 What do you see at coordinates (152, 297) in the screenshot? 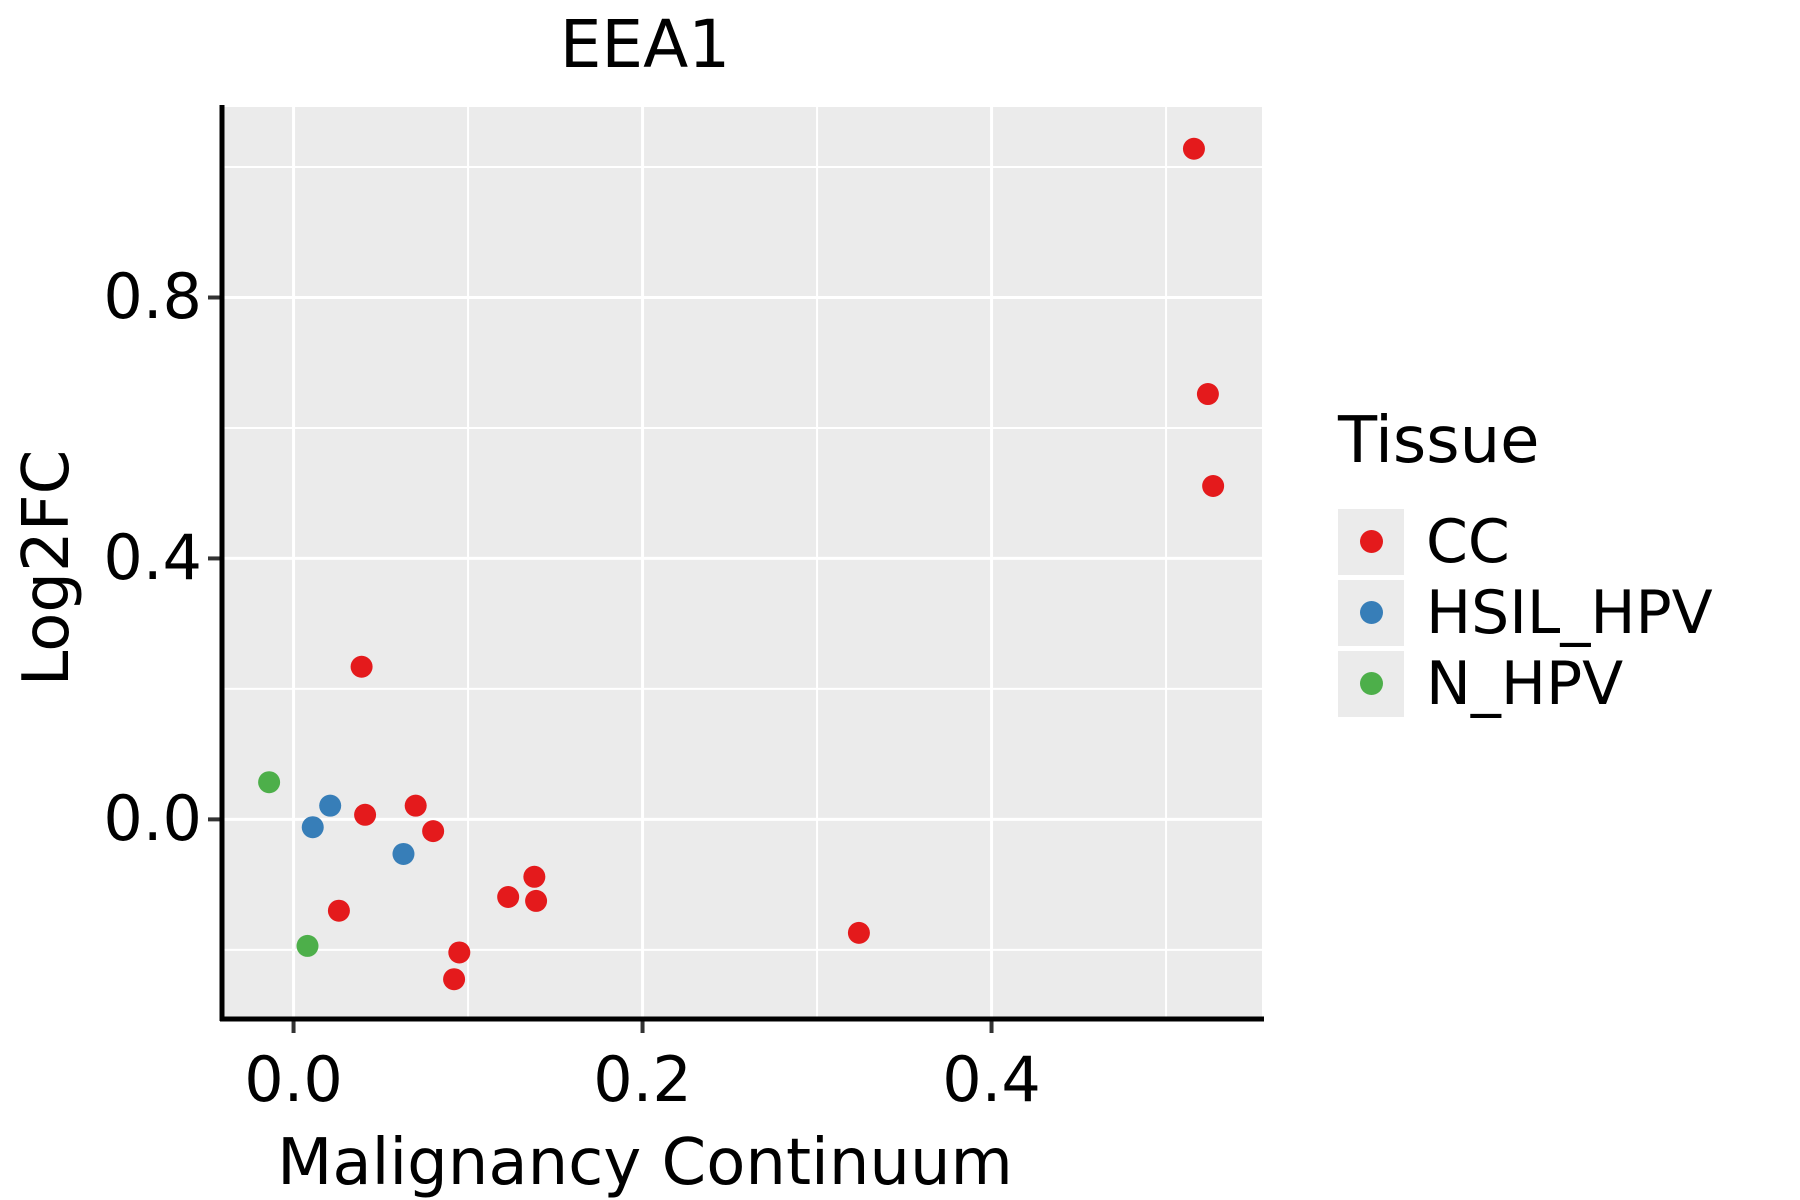
I see `y-tick-label: 0.8` at bounding box center [152, 297].